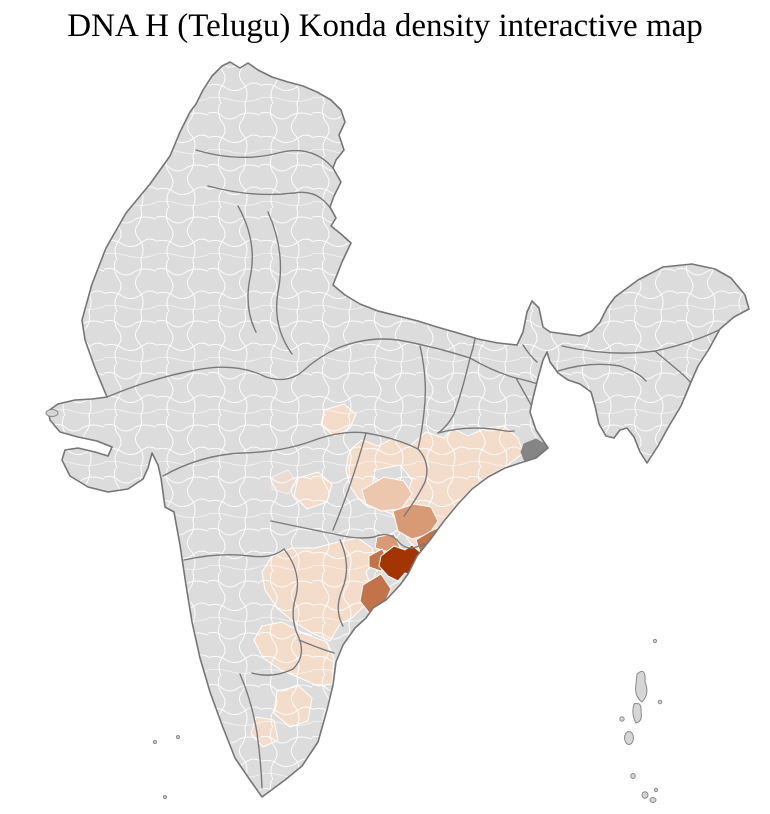 The width and height of the screenshot is (770, 814). What do you see at coordinates (387, 494) in the screenshot?
I see `medium-low-density-district` at bounding box center [387, 494].